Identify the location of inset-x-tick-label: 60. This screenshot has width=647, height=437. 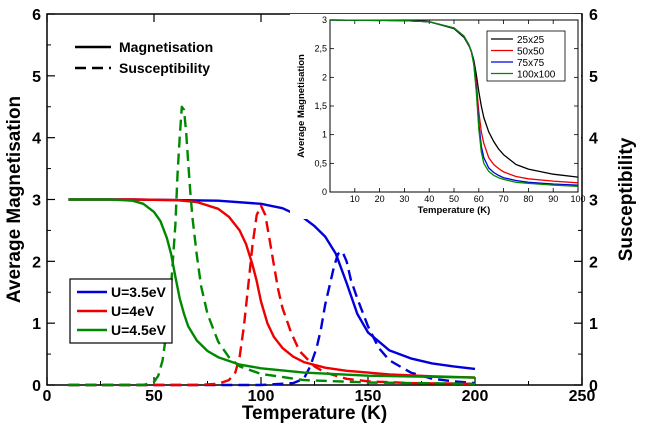
(479, 199).